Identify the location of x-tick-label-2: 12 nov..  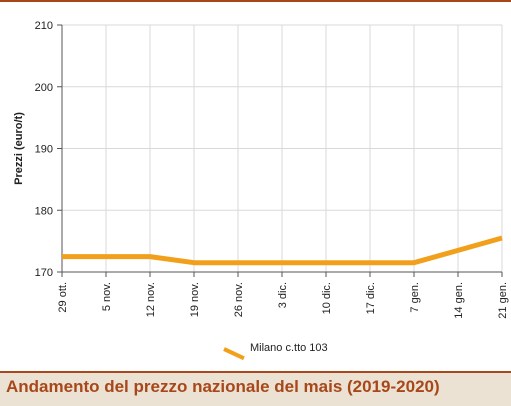
(151, 299).